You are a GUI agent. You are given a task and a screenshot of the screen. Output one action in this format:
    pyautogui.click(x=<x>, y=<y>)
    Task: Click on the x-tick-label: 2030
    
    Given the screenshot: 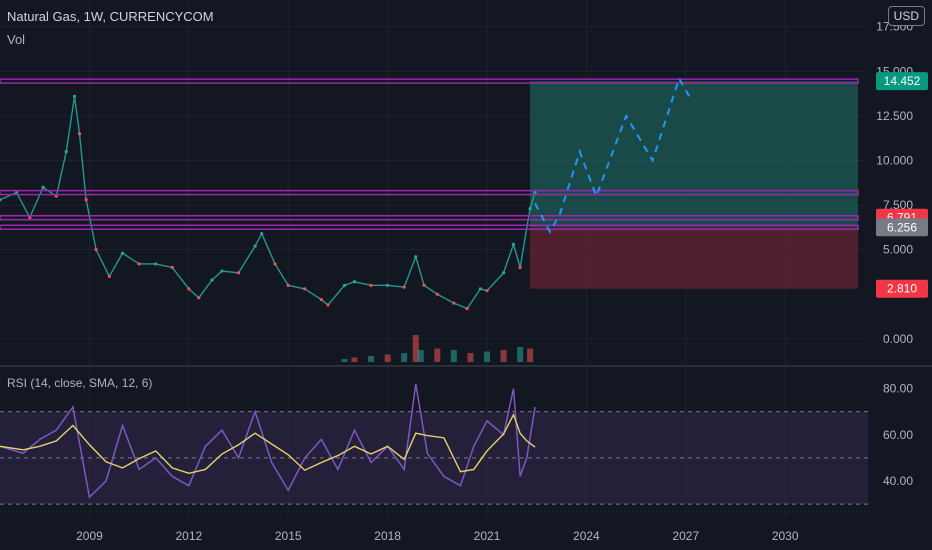 What is the action you would take?
    pyautogui.click(x=785, y=536)
    